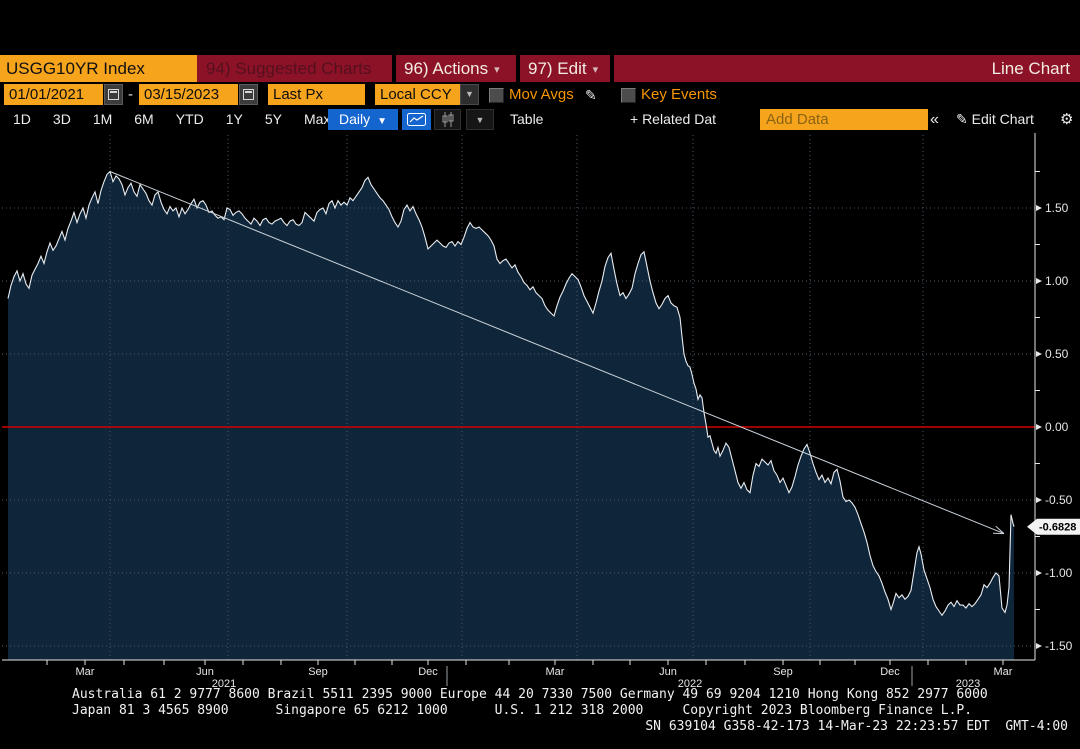 The image size is (1080, 749). What do you see at coordinates (61, 119) in the screenshot?
I see `range-button-3d: 3D` at bounding box center [61, 119].